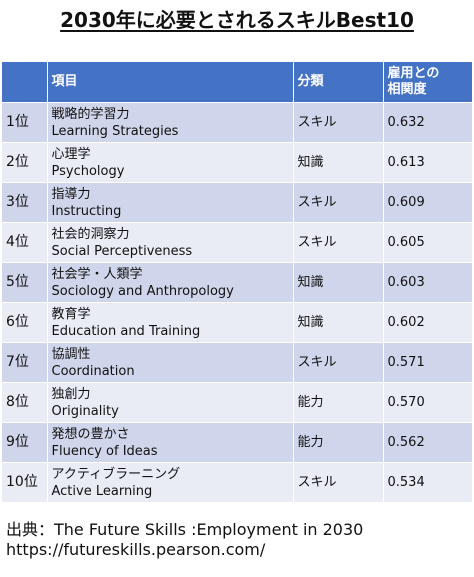 The height and width of the screenshot is (577, 474). Describe the element at coordinates (86, 211) in the screenshot. I see `item-en: Instructing` at that location.